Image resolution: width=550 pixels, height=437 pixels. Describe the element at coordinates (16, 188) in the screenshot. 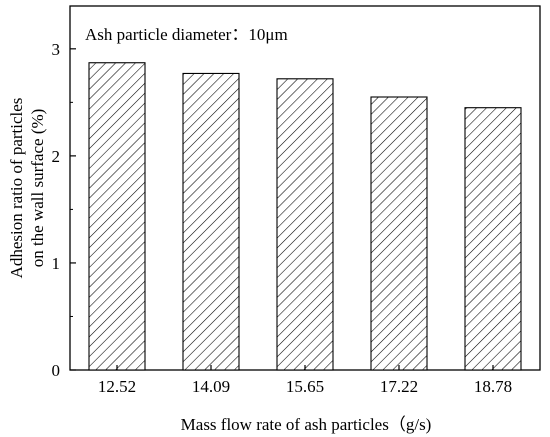

I see `y-axis-label-line-1: Adhesion ratio of particles` at that location.